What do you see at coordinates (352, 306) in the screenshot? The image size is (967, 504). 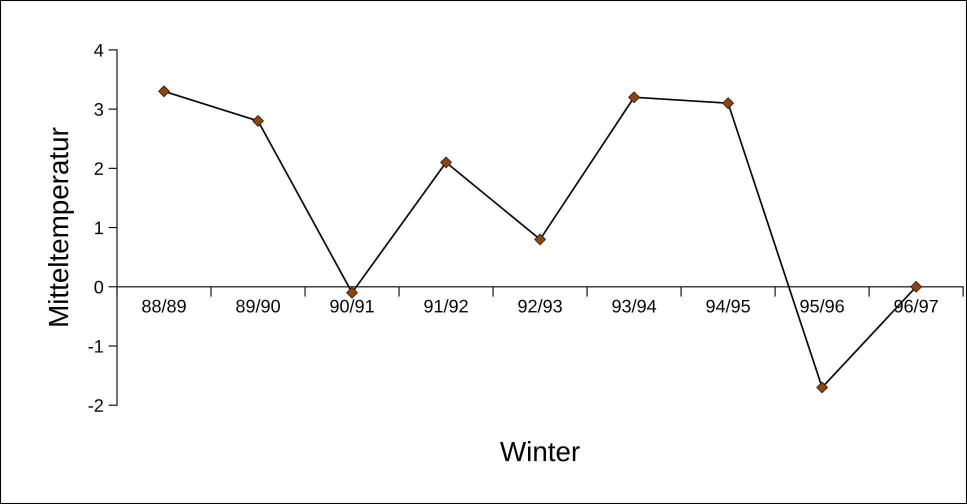 I see `x-tick-label: 90/91` at bounding box center [352, 306].